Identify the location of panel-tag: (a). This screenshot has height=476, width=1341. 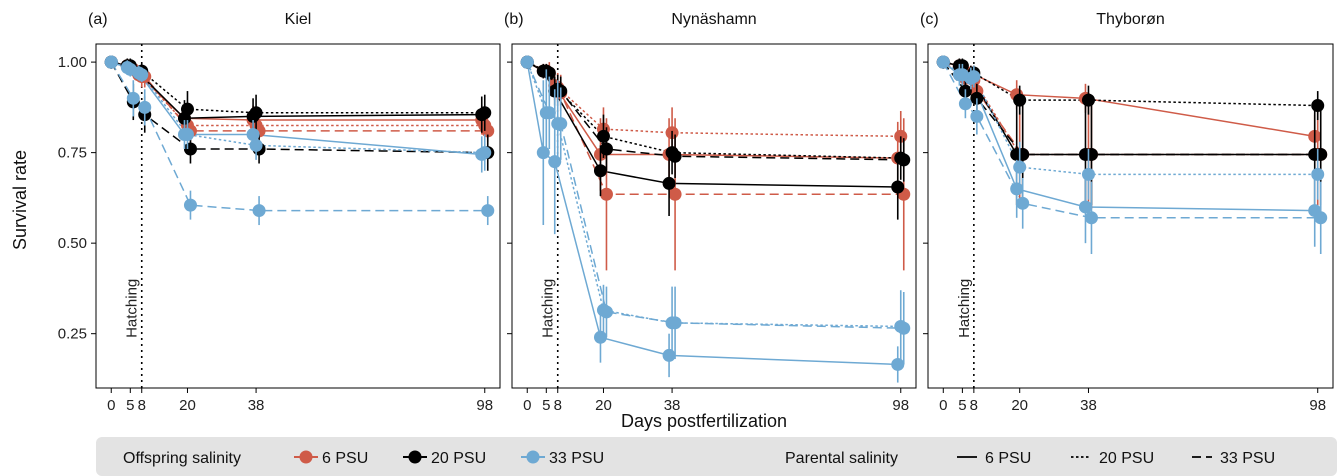
(98, 19).